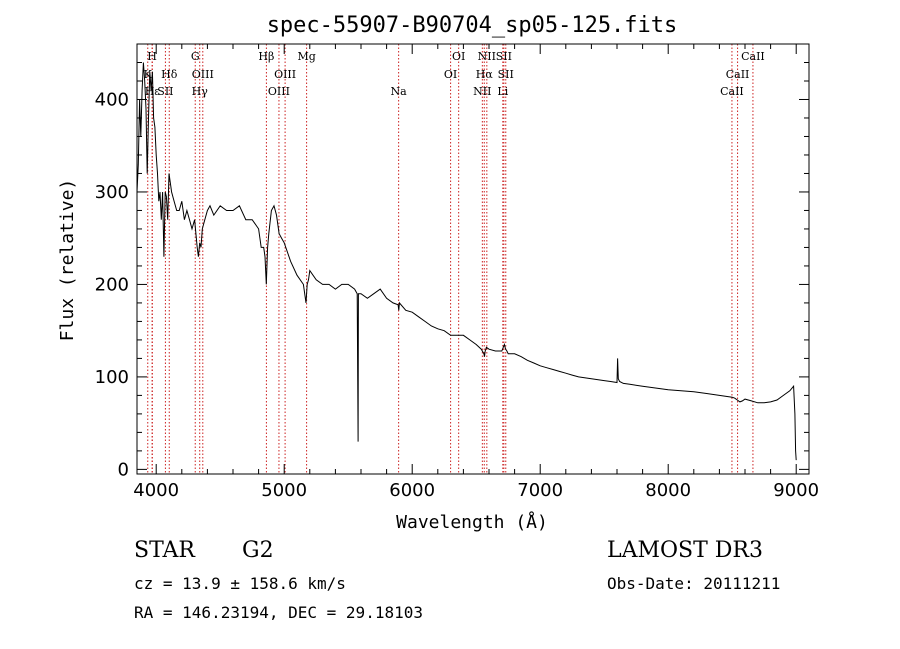  What do you see at coordinates (502, 91) in the screenshot?
I see `line-label-li: Li` at bounding box center [502, 91].